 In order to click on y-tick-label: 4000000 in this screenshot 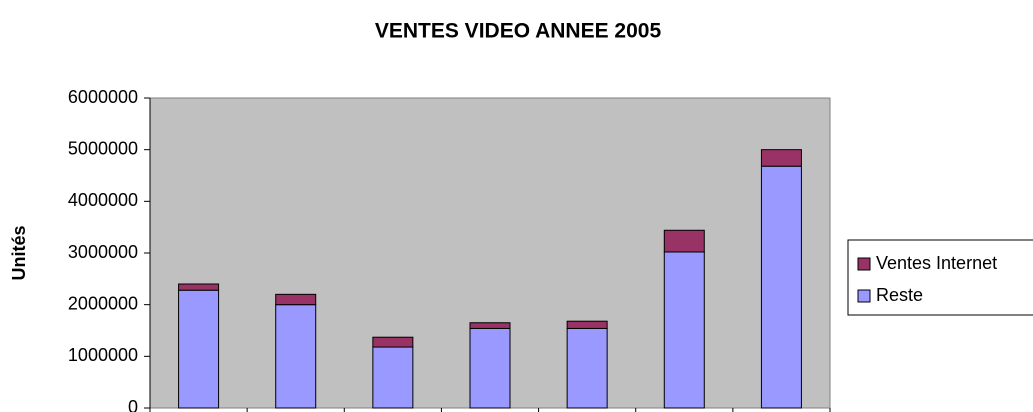, I will do `click(103, 200)`.